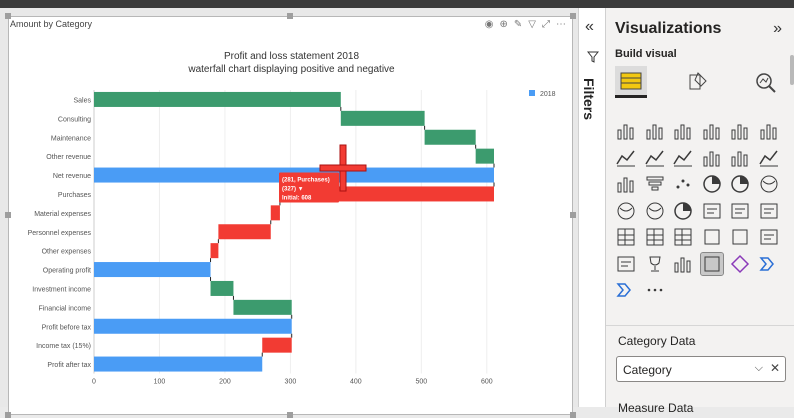 Image resolution: width=794 pixels, height=418 pixels. Describe the element at coordinates (655, 158) in the screenshot. I see `area-chart-icon` at that location.